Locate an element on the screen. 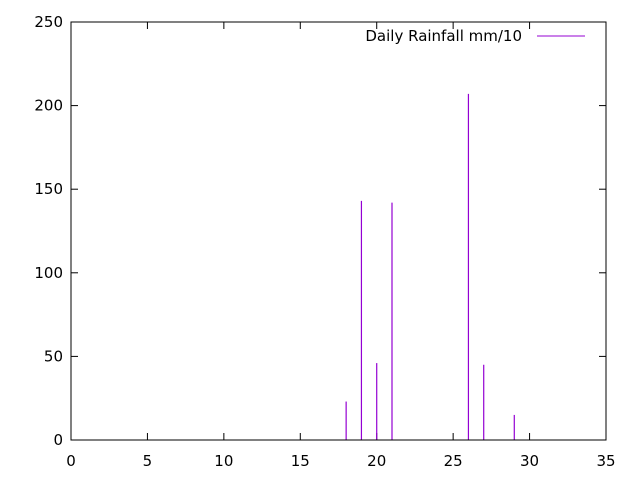  y-tick-label: 50 is located at coordinates (53, 356).